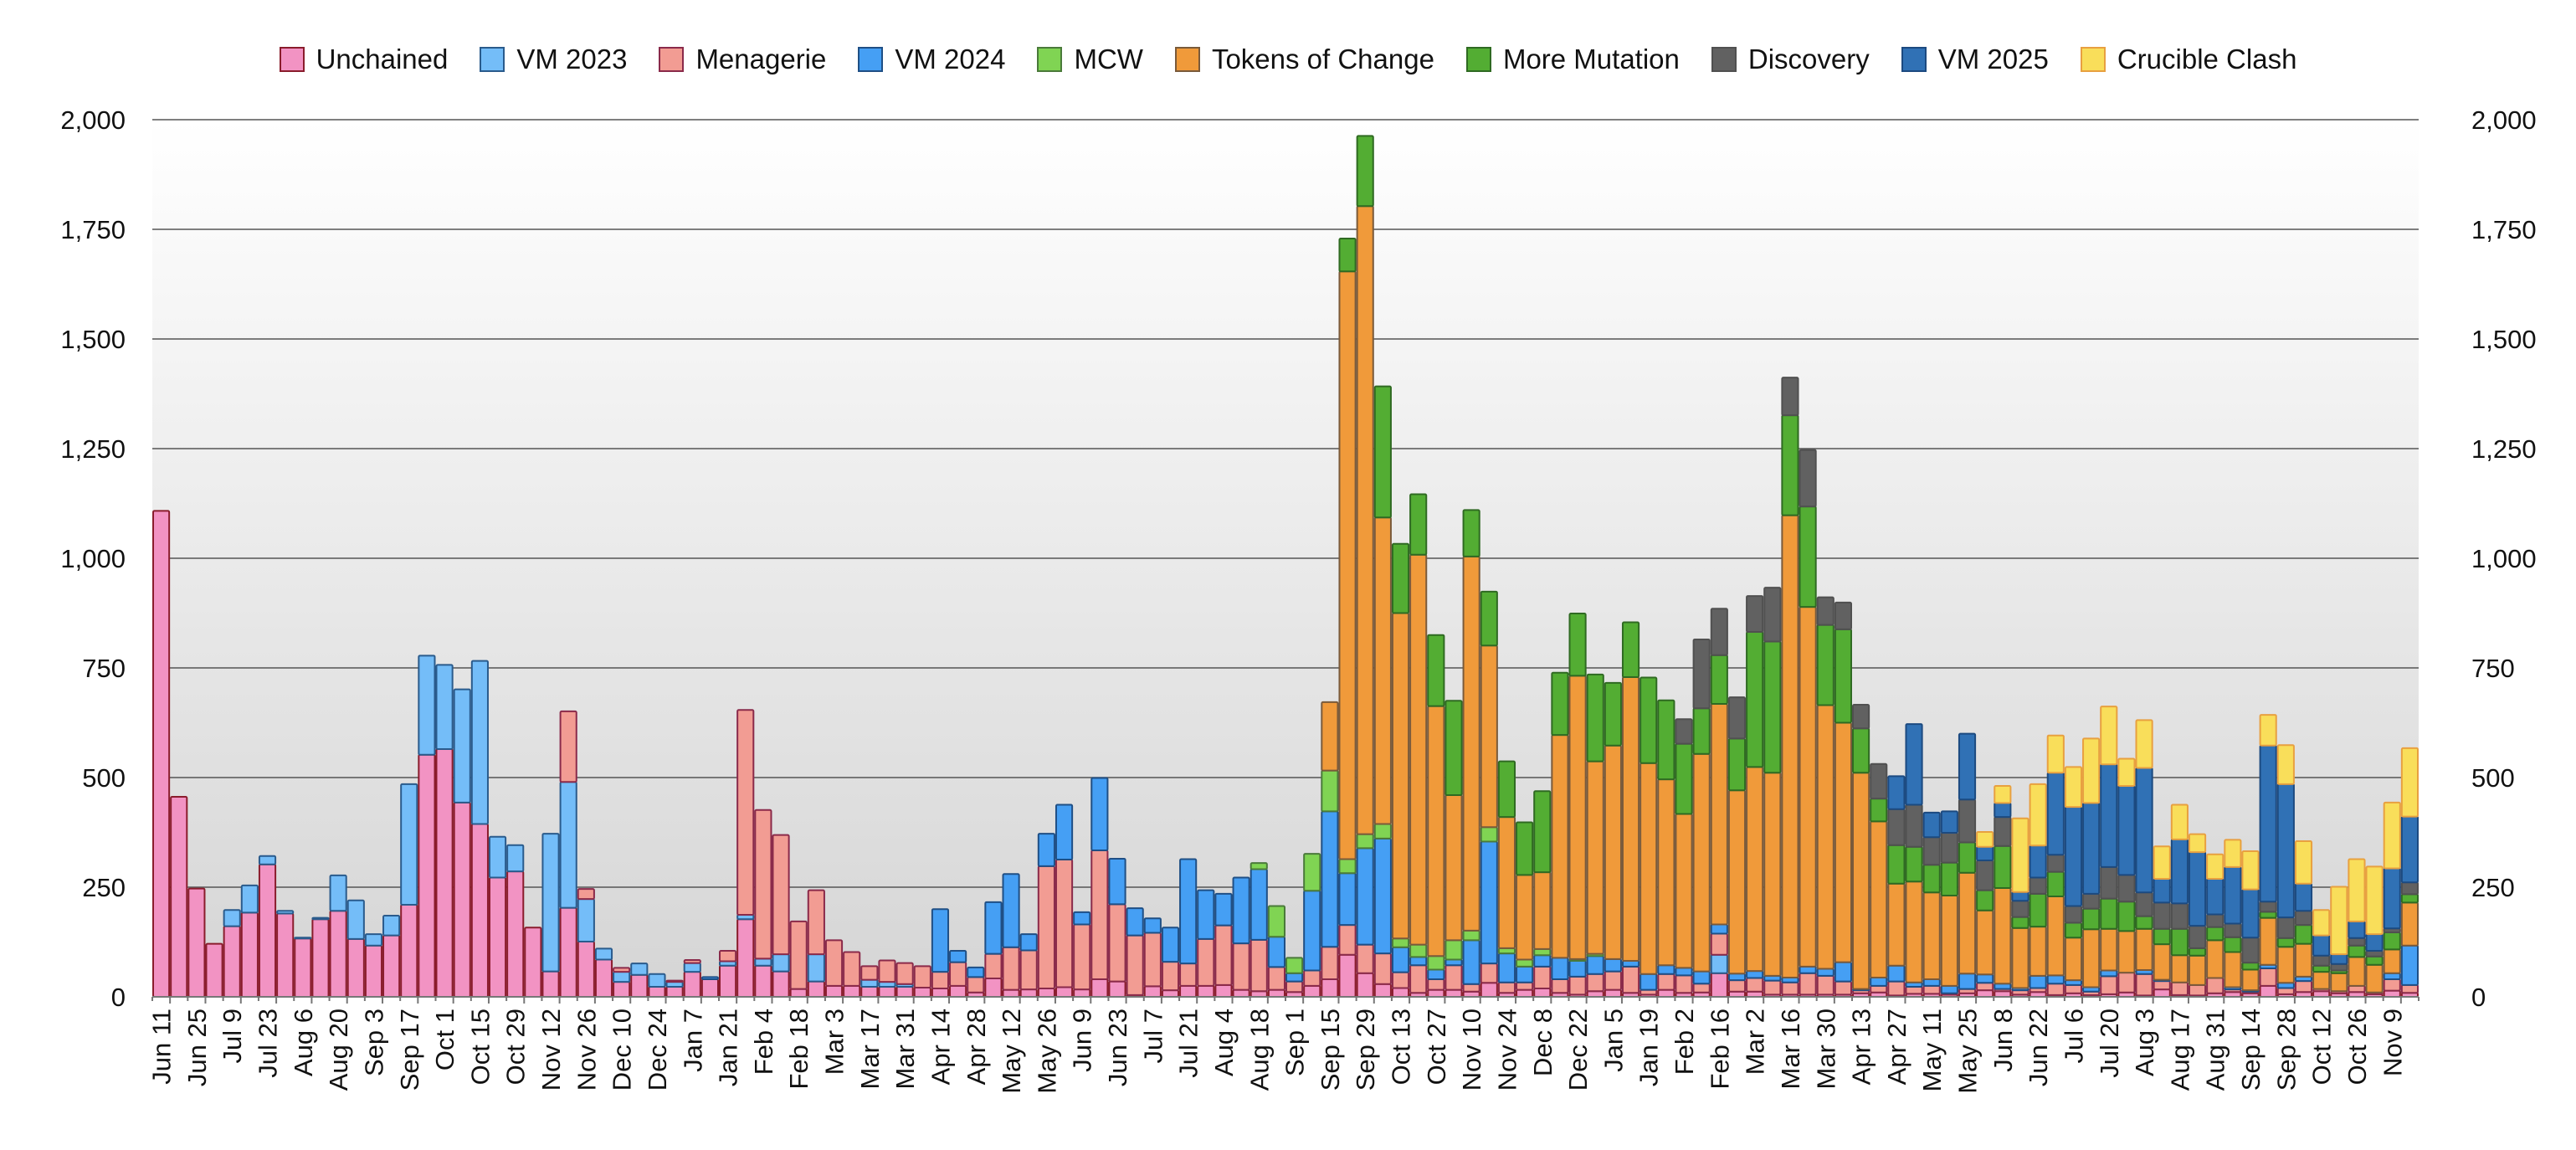 The image size is (2576, 1150). What do you see at coordinates (976, 1047) in the screenshot?
I see `x-tick-label: Apr 28` at bounding box center [976, 1047].